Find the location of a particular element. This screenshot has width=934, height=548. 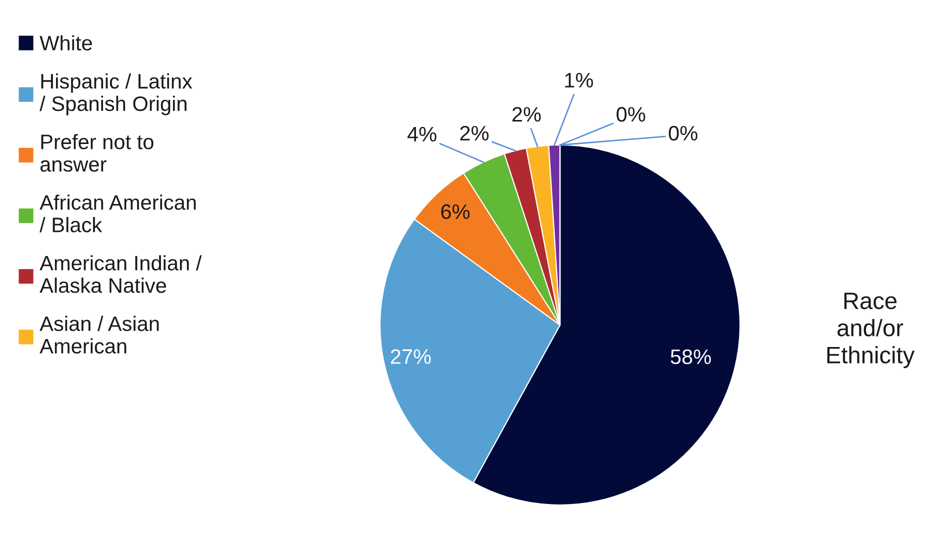

data-label: 6% is located at coordinates (455, 212).